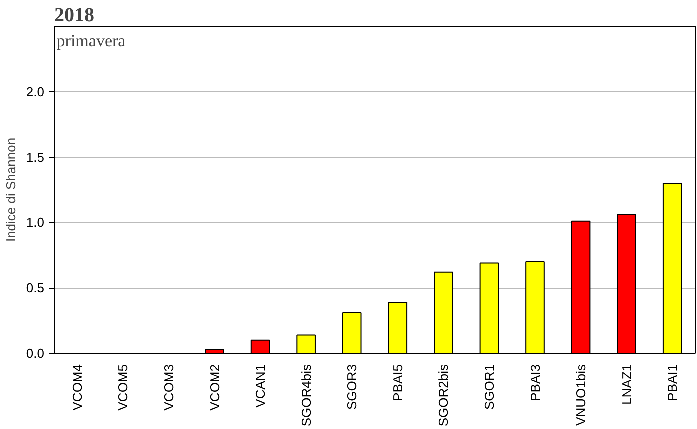 The height and width of the screenshot is (429, 697). What do you see at coordinates (444, 395) in the screenshot?
I see `x-tick-label: SGOR2bis` at bounding box center [444, 395].